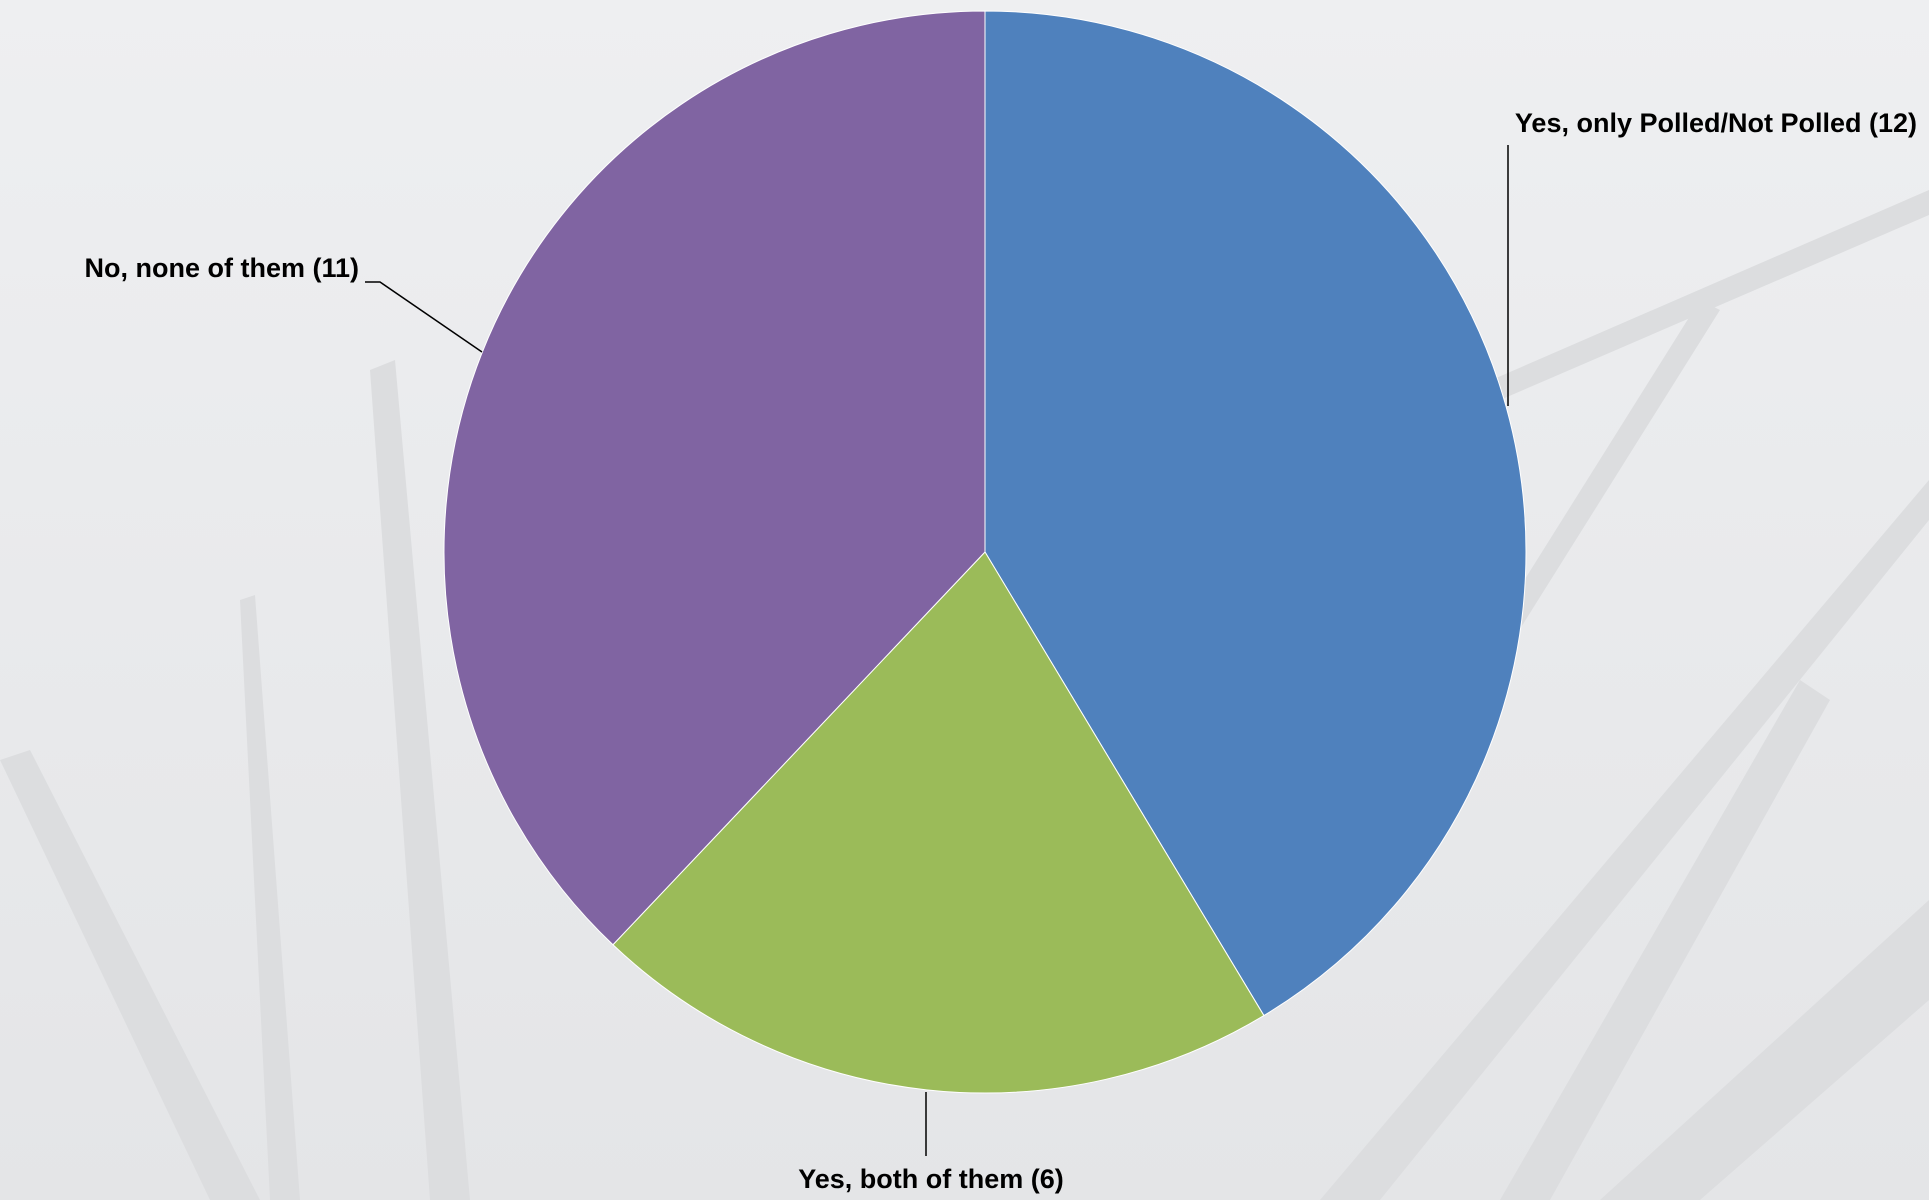  What do you see at coordinates (424, 317) in the screenshot?
I see `leader-line` at bounding box center [424, 317].